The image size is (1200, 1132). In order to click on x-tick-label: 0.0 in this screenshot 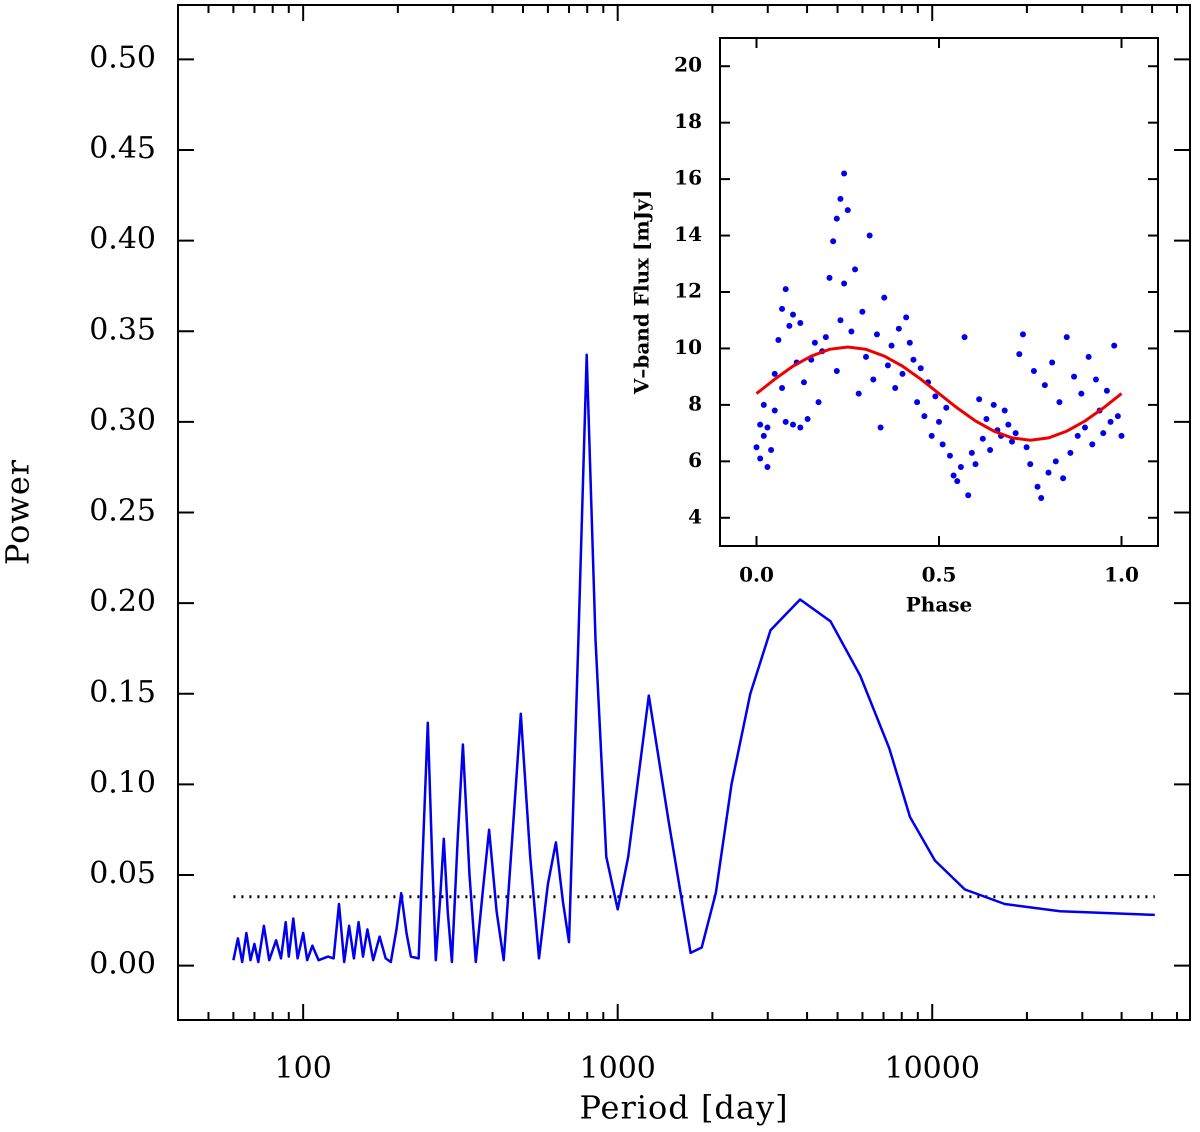, I will do `click(756, 575)`.